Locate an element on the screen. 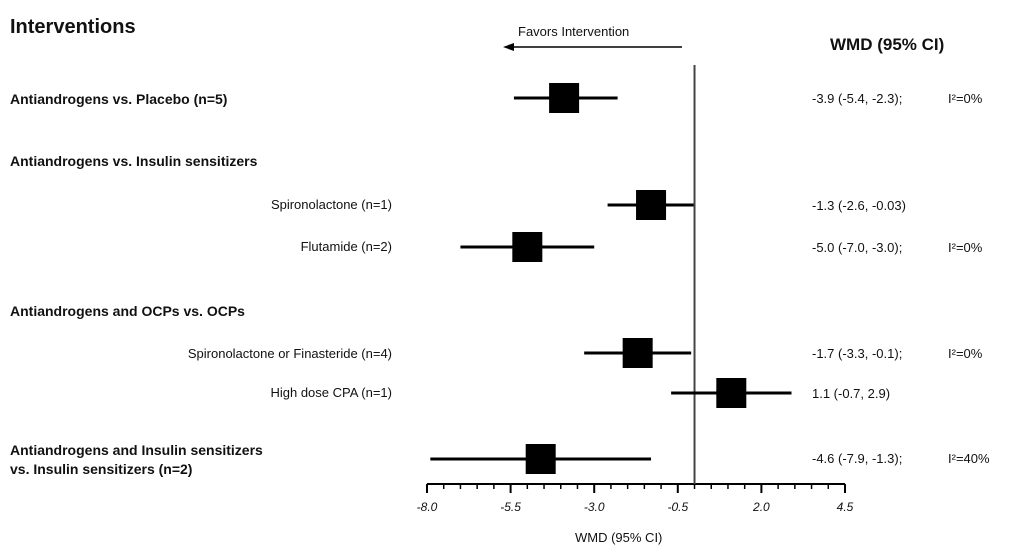 This screenshot has height=551, width=1011. estimate-text: -1.3 (-2.6, -0.03) is located at coordinates (859, 205).